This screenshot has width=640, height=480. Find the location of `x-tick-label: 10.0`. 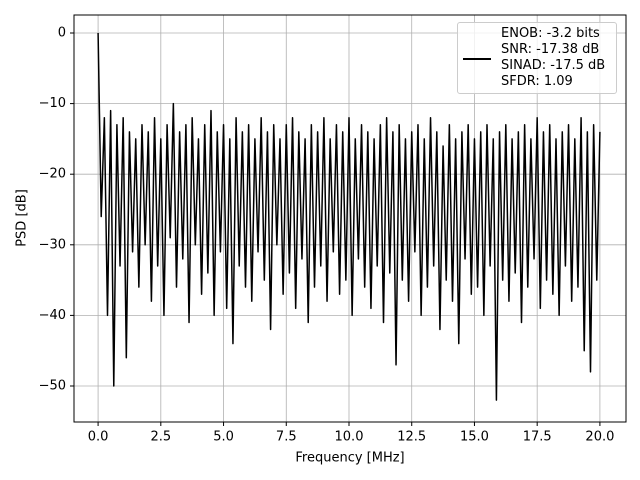

x-tick-label: 10.0 is located at coordinates (349, 437).